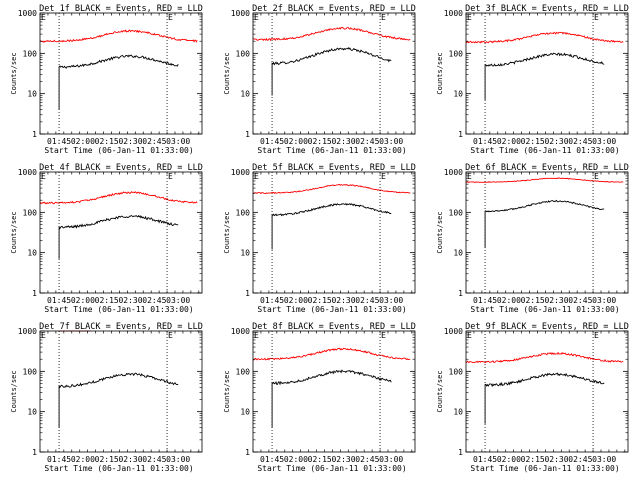 The height and width of the screenshot is (480, 640). I want to click on chart-title: Det 8f BLACK = Events, RED = LLD, so click(334, 327).